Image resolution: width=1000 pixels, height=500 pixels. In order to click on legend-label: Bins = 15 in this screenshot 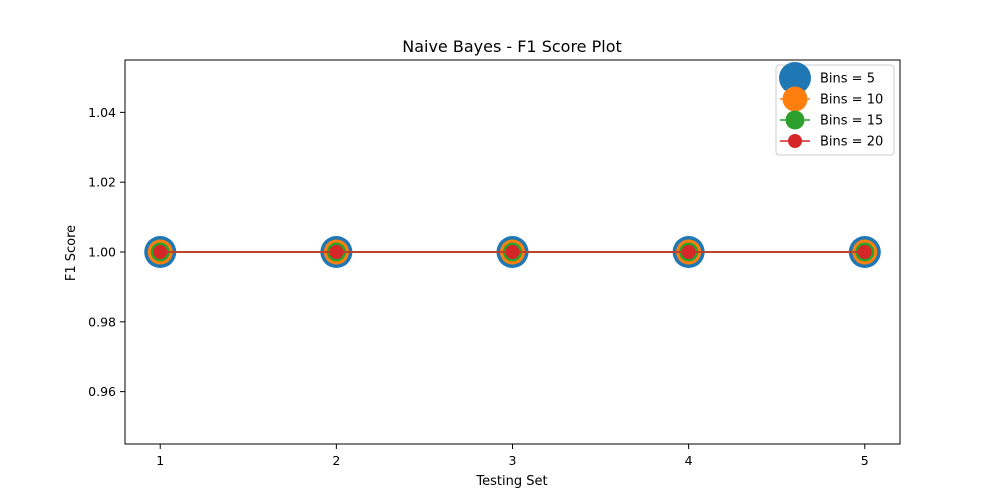, I will do `click(851, 121)`.